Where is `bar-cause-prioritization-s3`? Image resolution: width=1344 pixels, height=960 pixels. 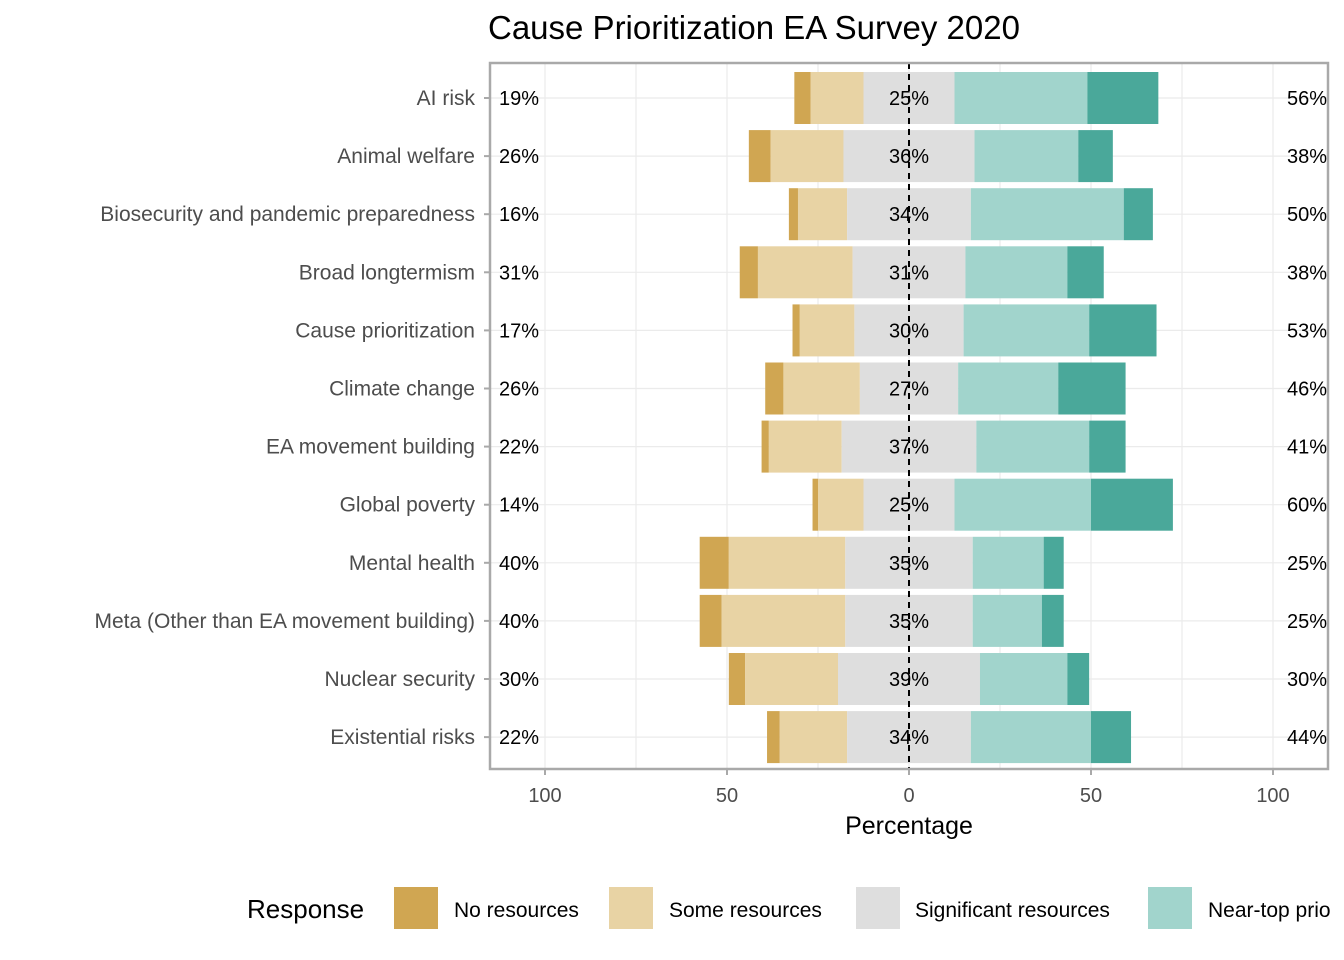
bar-cause-prioritization-s3 is located at coordinates (1026, 330).